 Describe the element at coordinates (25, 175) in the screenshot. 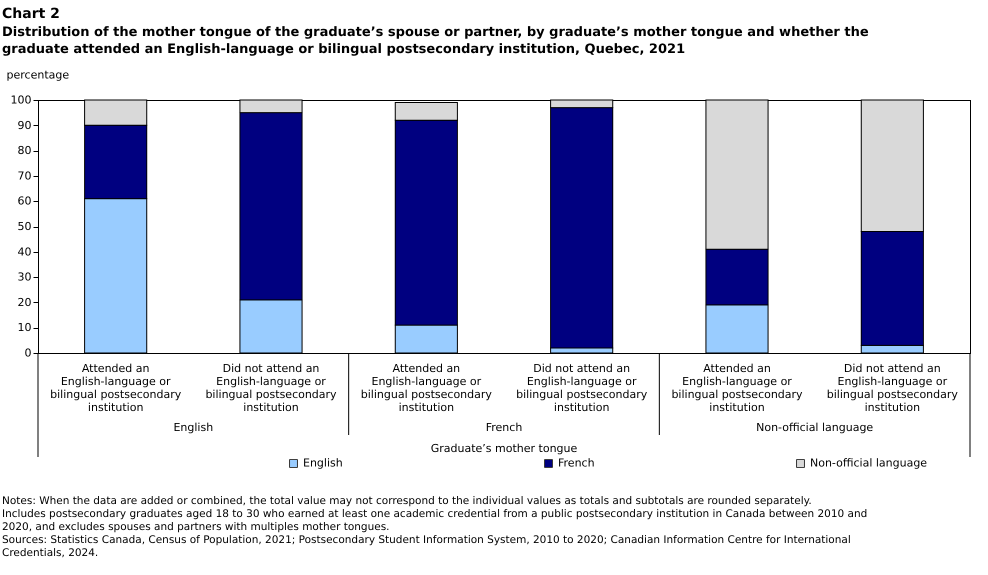

I see `y-tick-label: 70` at that location.